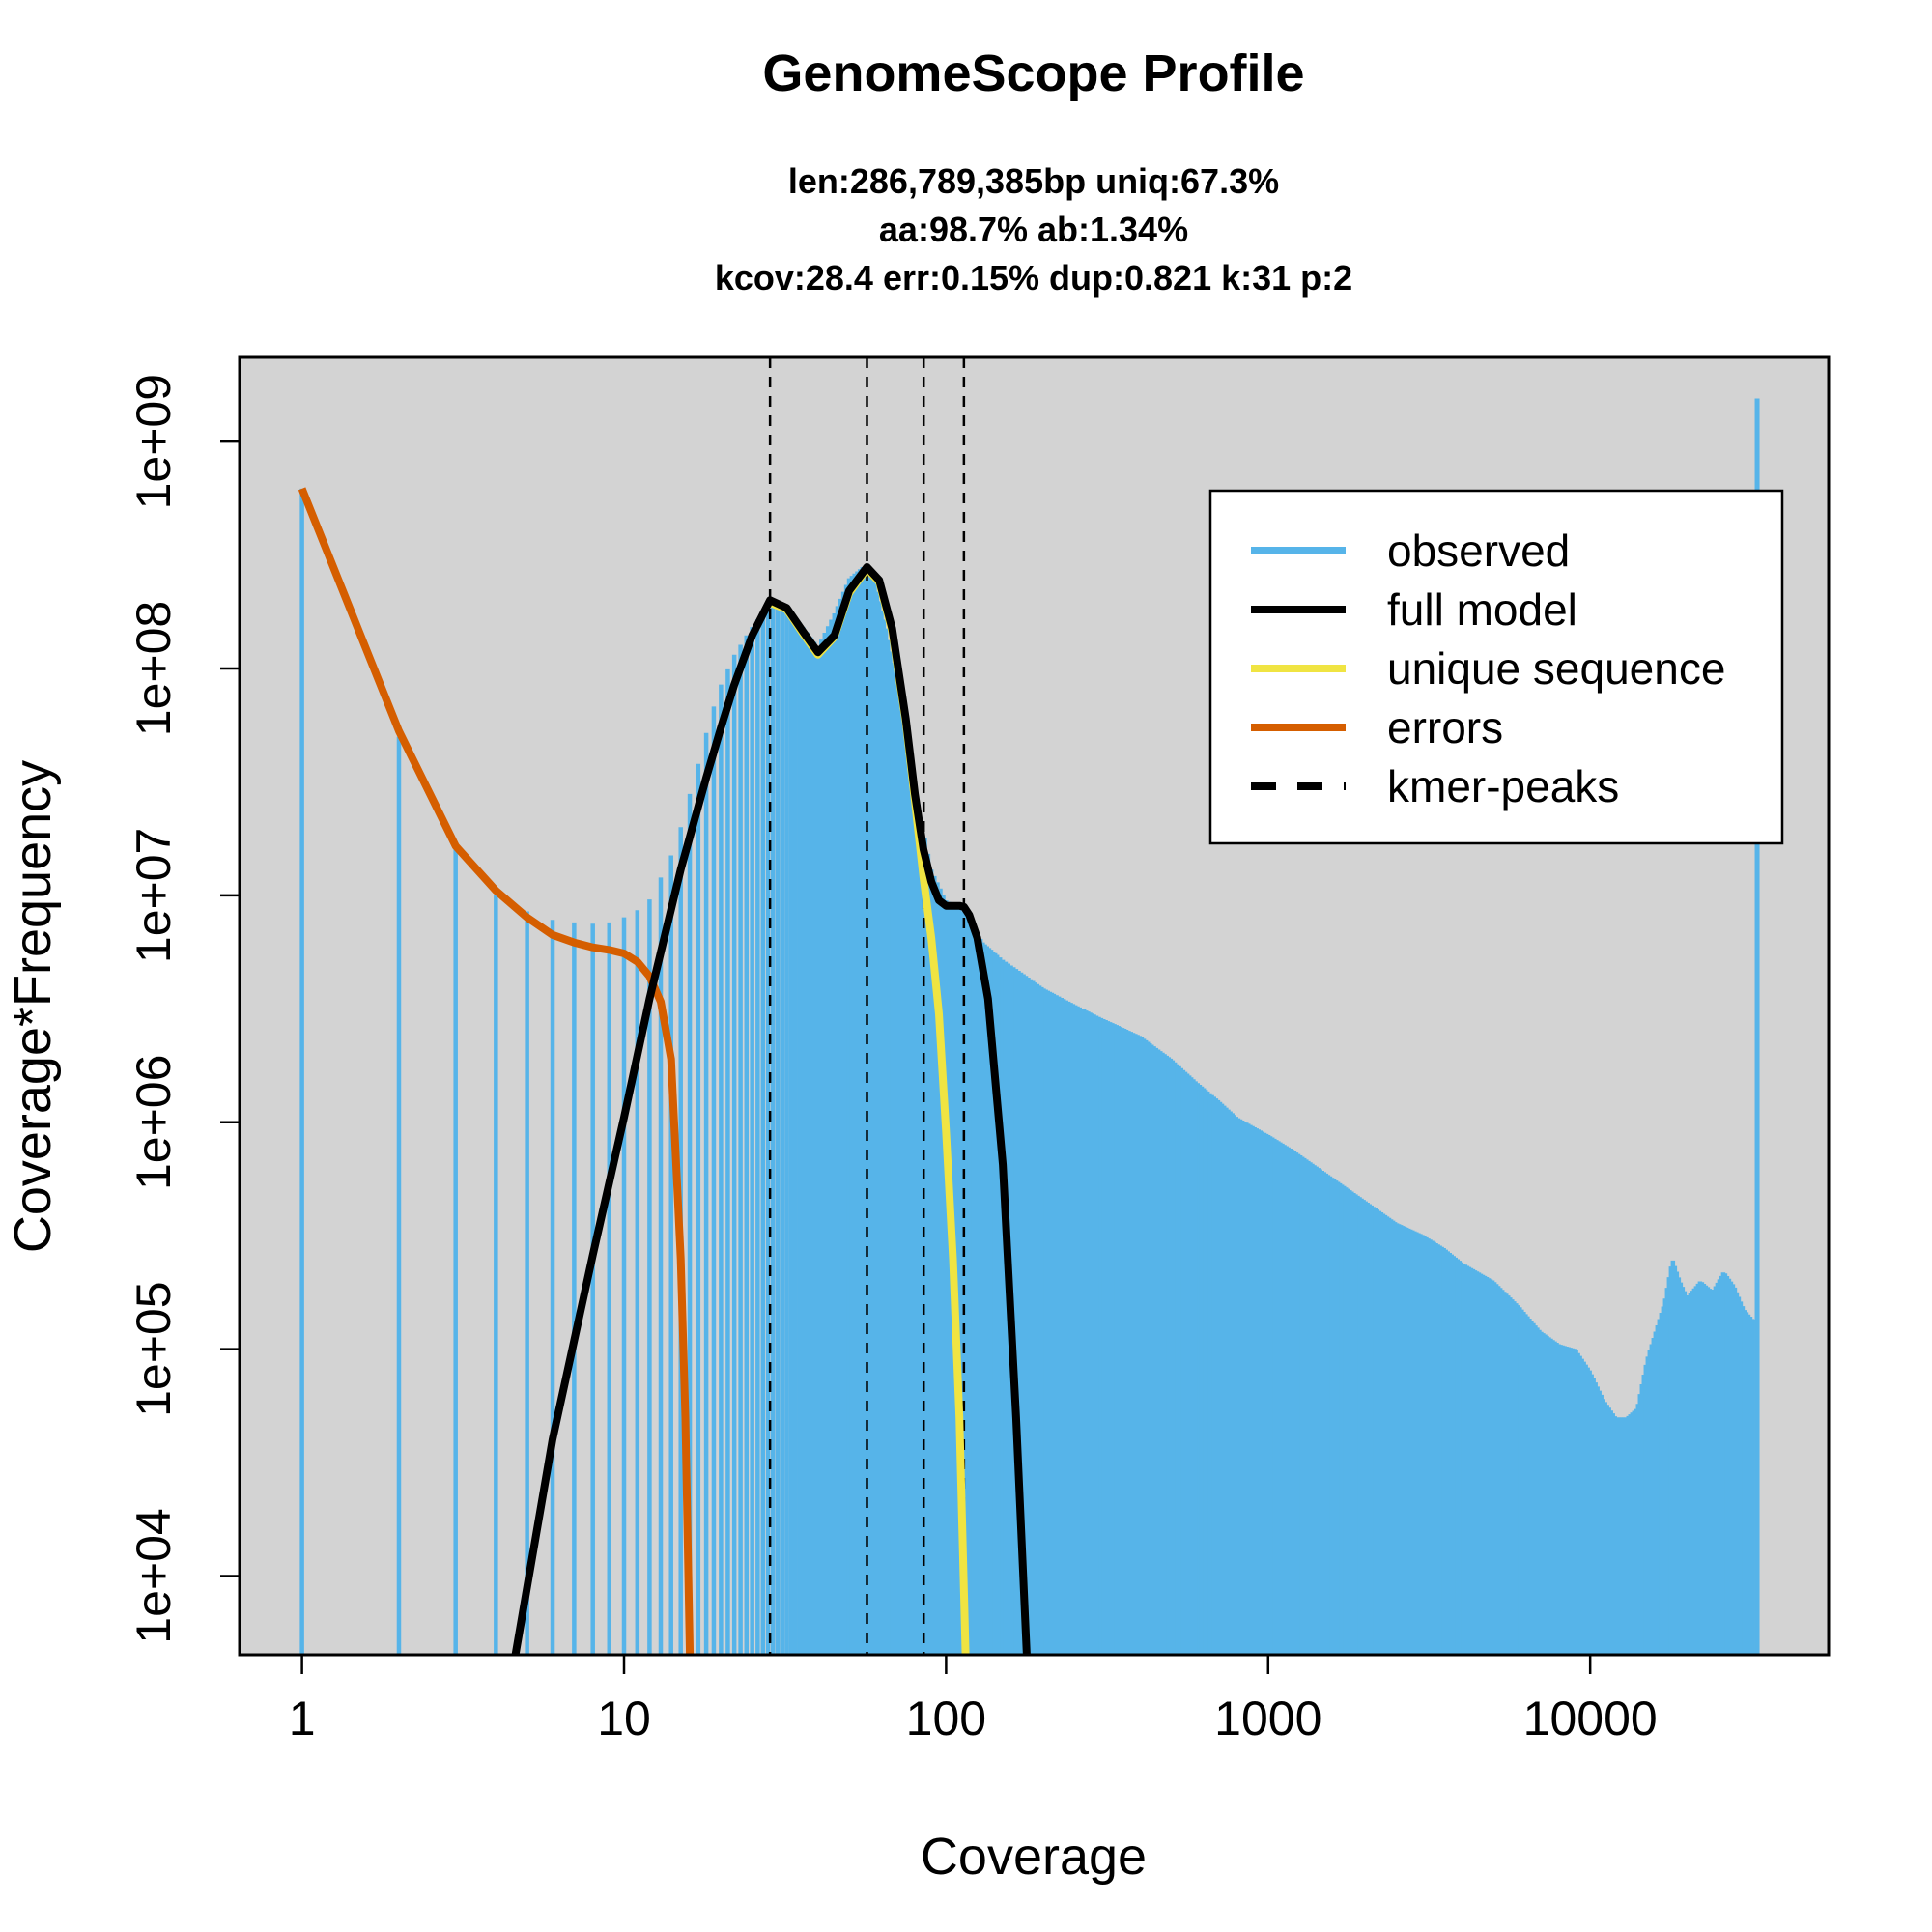 Image resolution: width=1932 pixels, height=1932 pixels. Describe the element at coordinates (1033, 73) in the screenshot. I see `chart-title: GenomeScope Profile` at that location.